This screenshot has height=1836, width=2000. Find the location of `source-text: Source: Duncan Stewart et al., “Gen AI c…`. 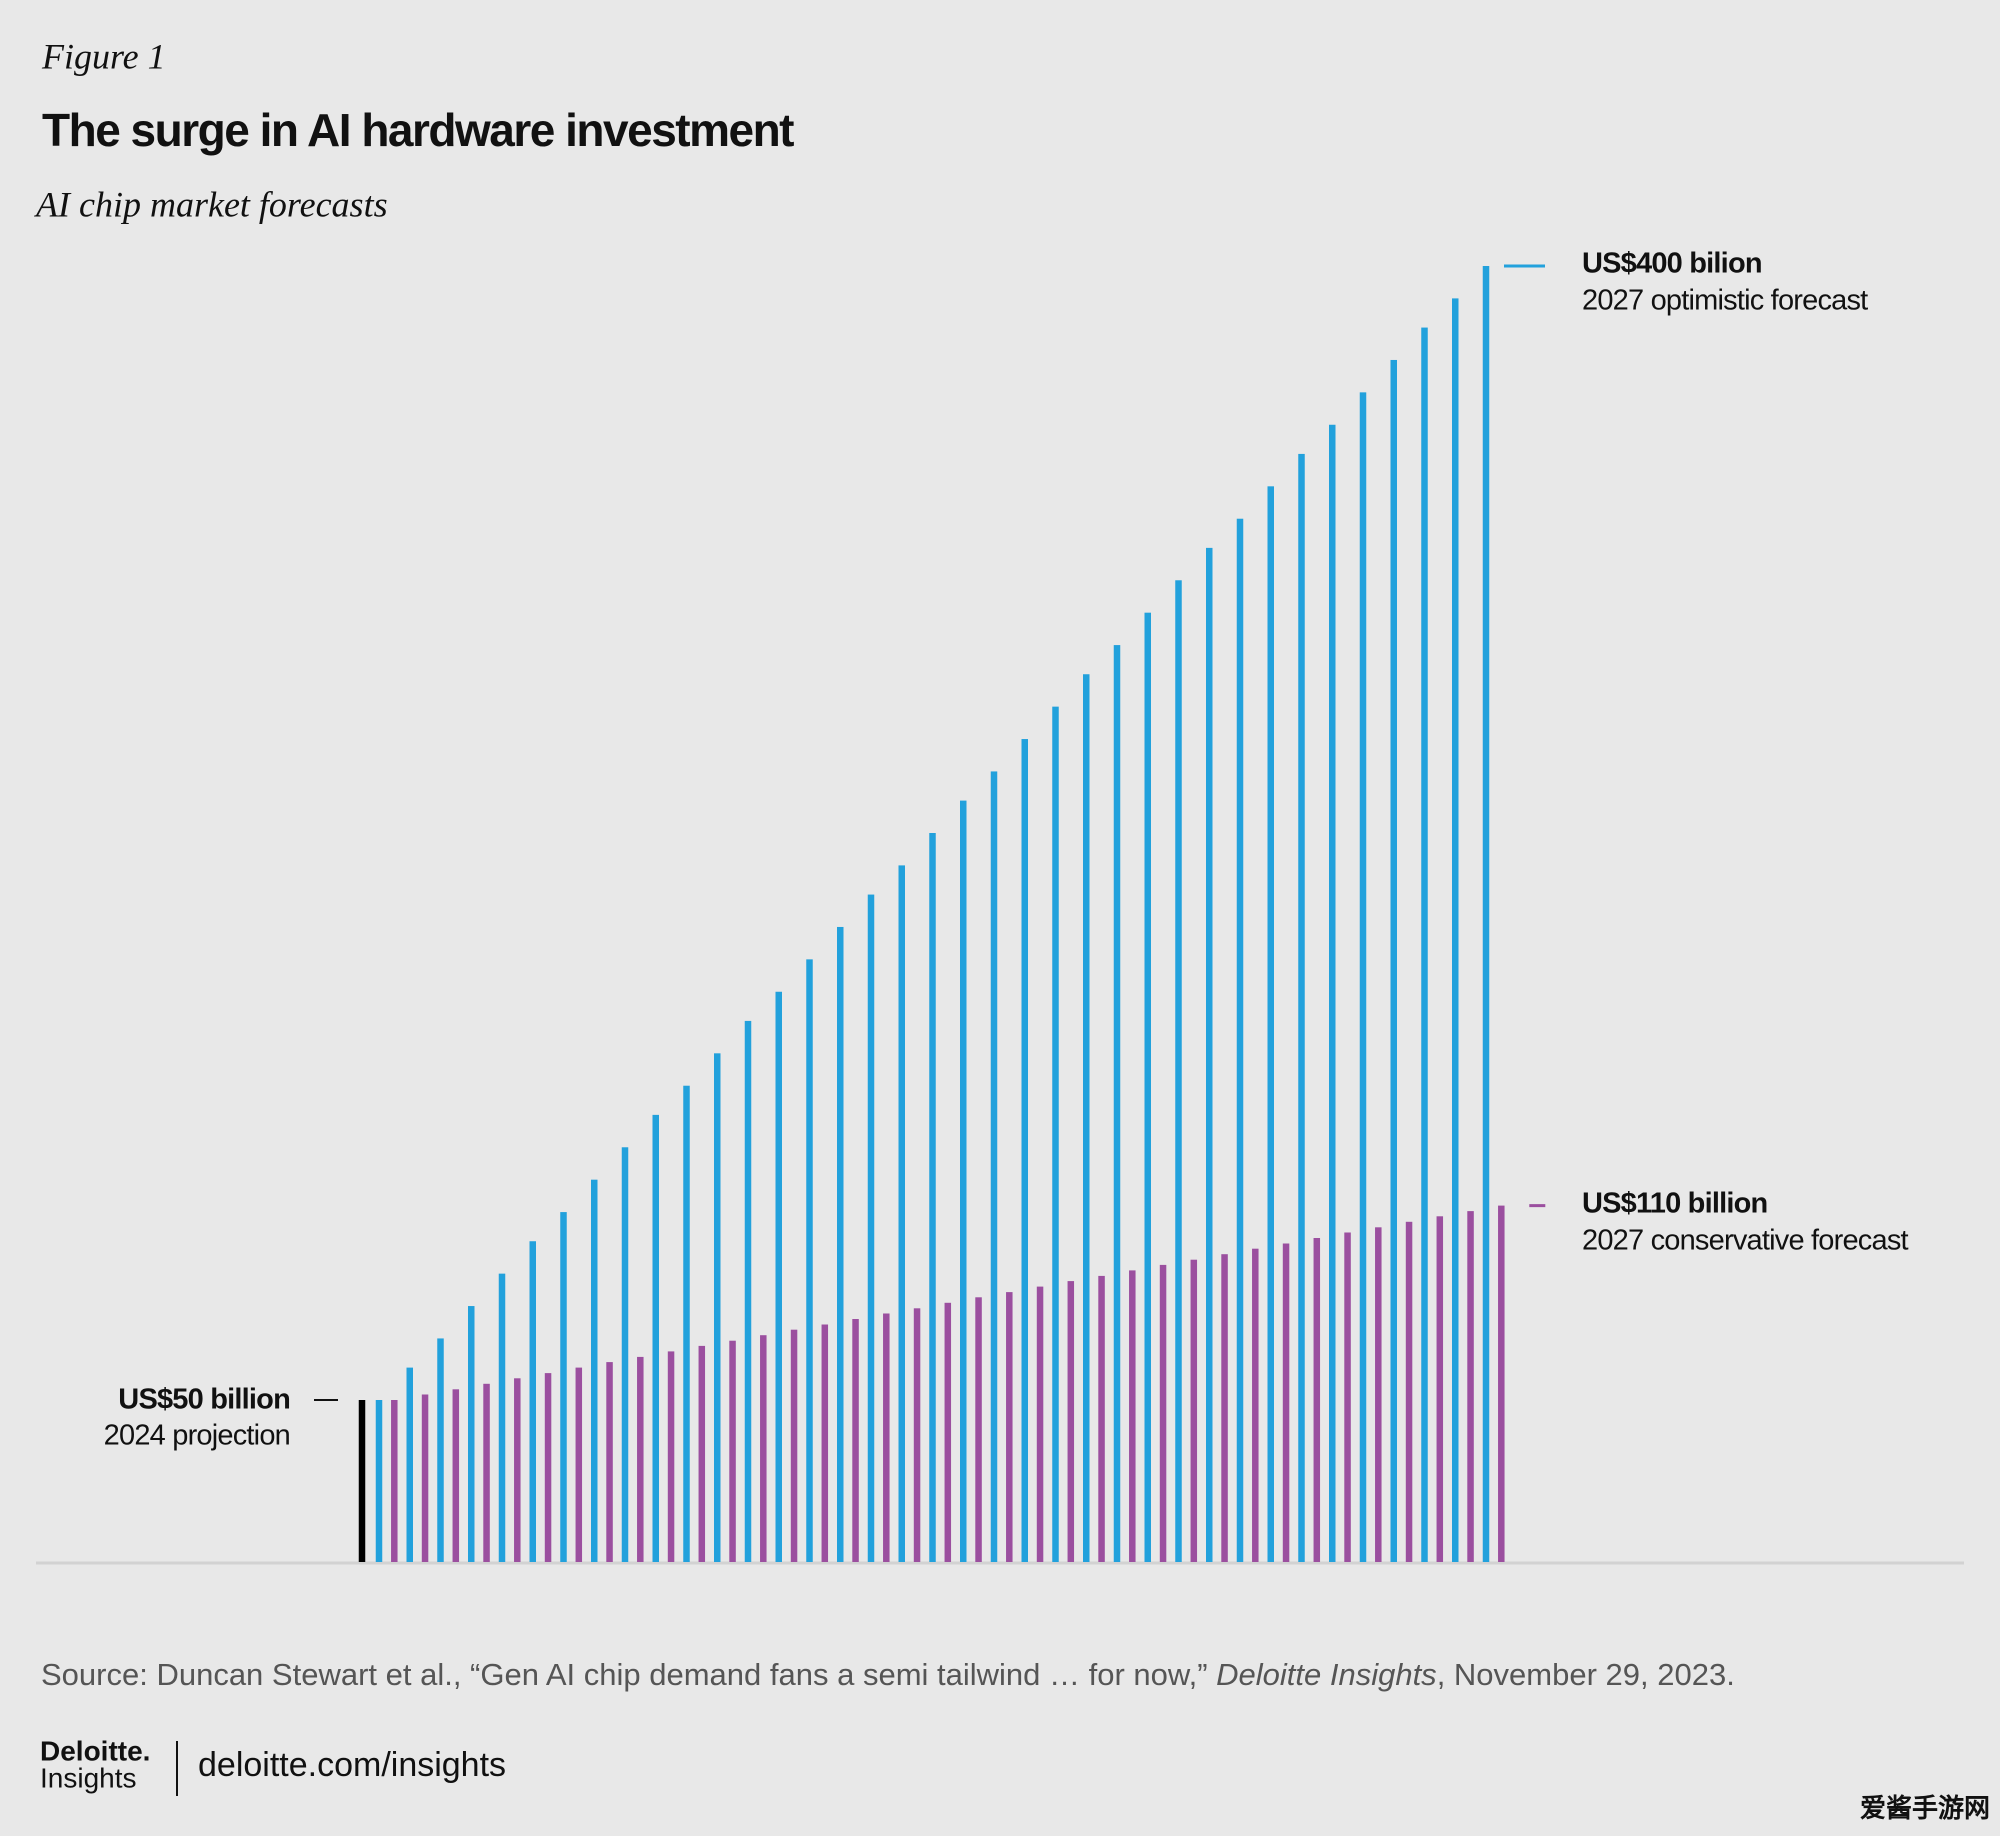

source-text: Source: Duncan Stewart et al., “Gen AI c… is located at coordinates (628, 1674).